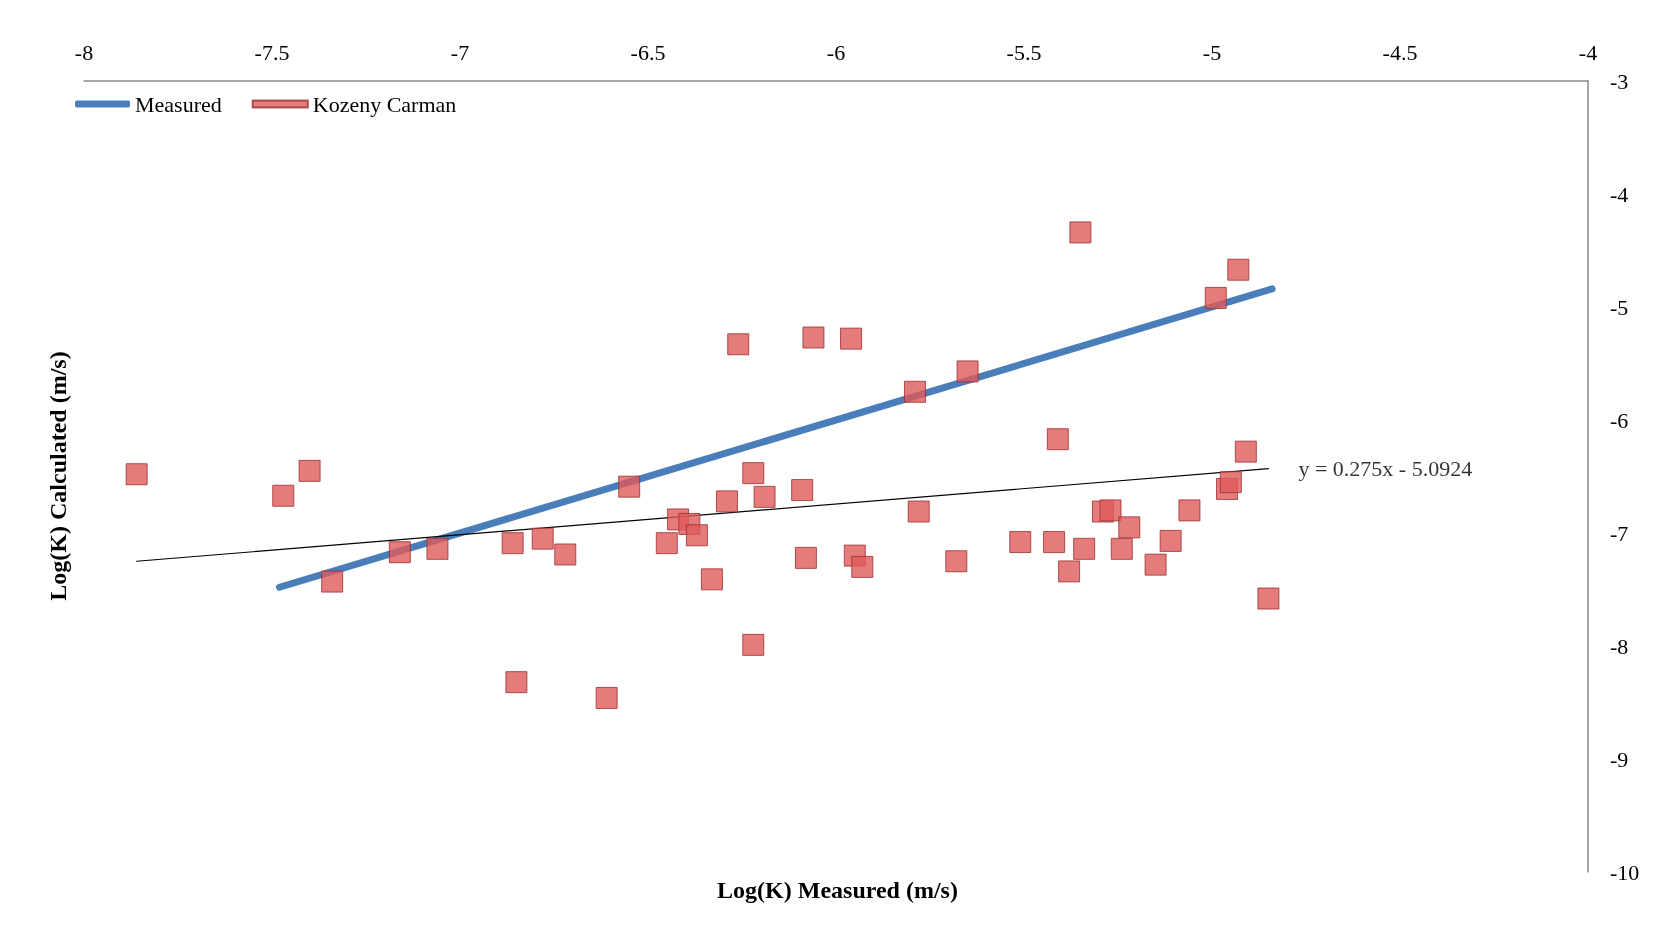 This screenshot has height=952, width=1675. What do you see at coordinates (837, 890) in the screenshot?
I see `x-axis-title: Log(K) Measured (m/s)` at bounding box center [837, 890].